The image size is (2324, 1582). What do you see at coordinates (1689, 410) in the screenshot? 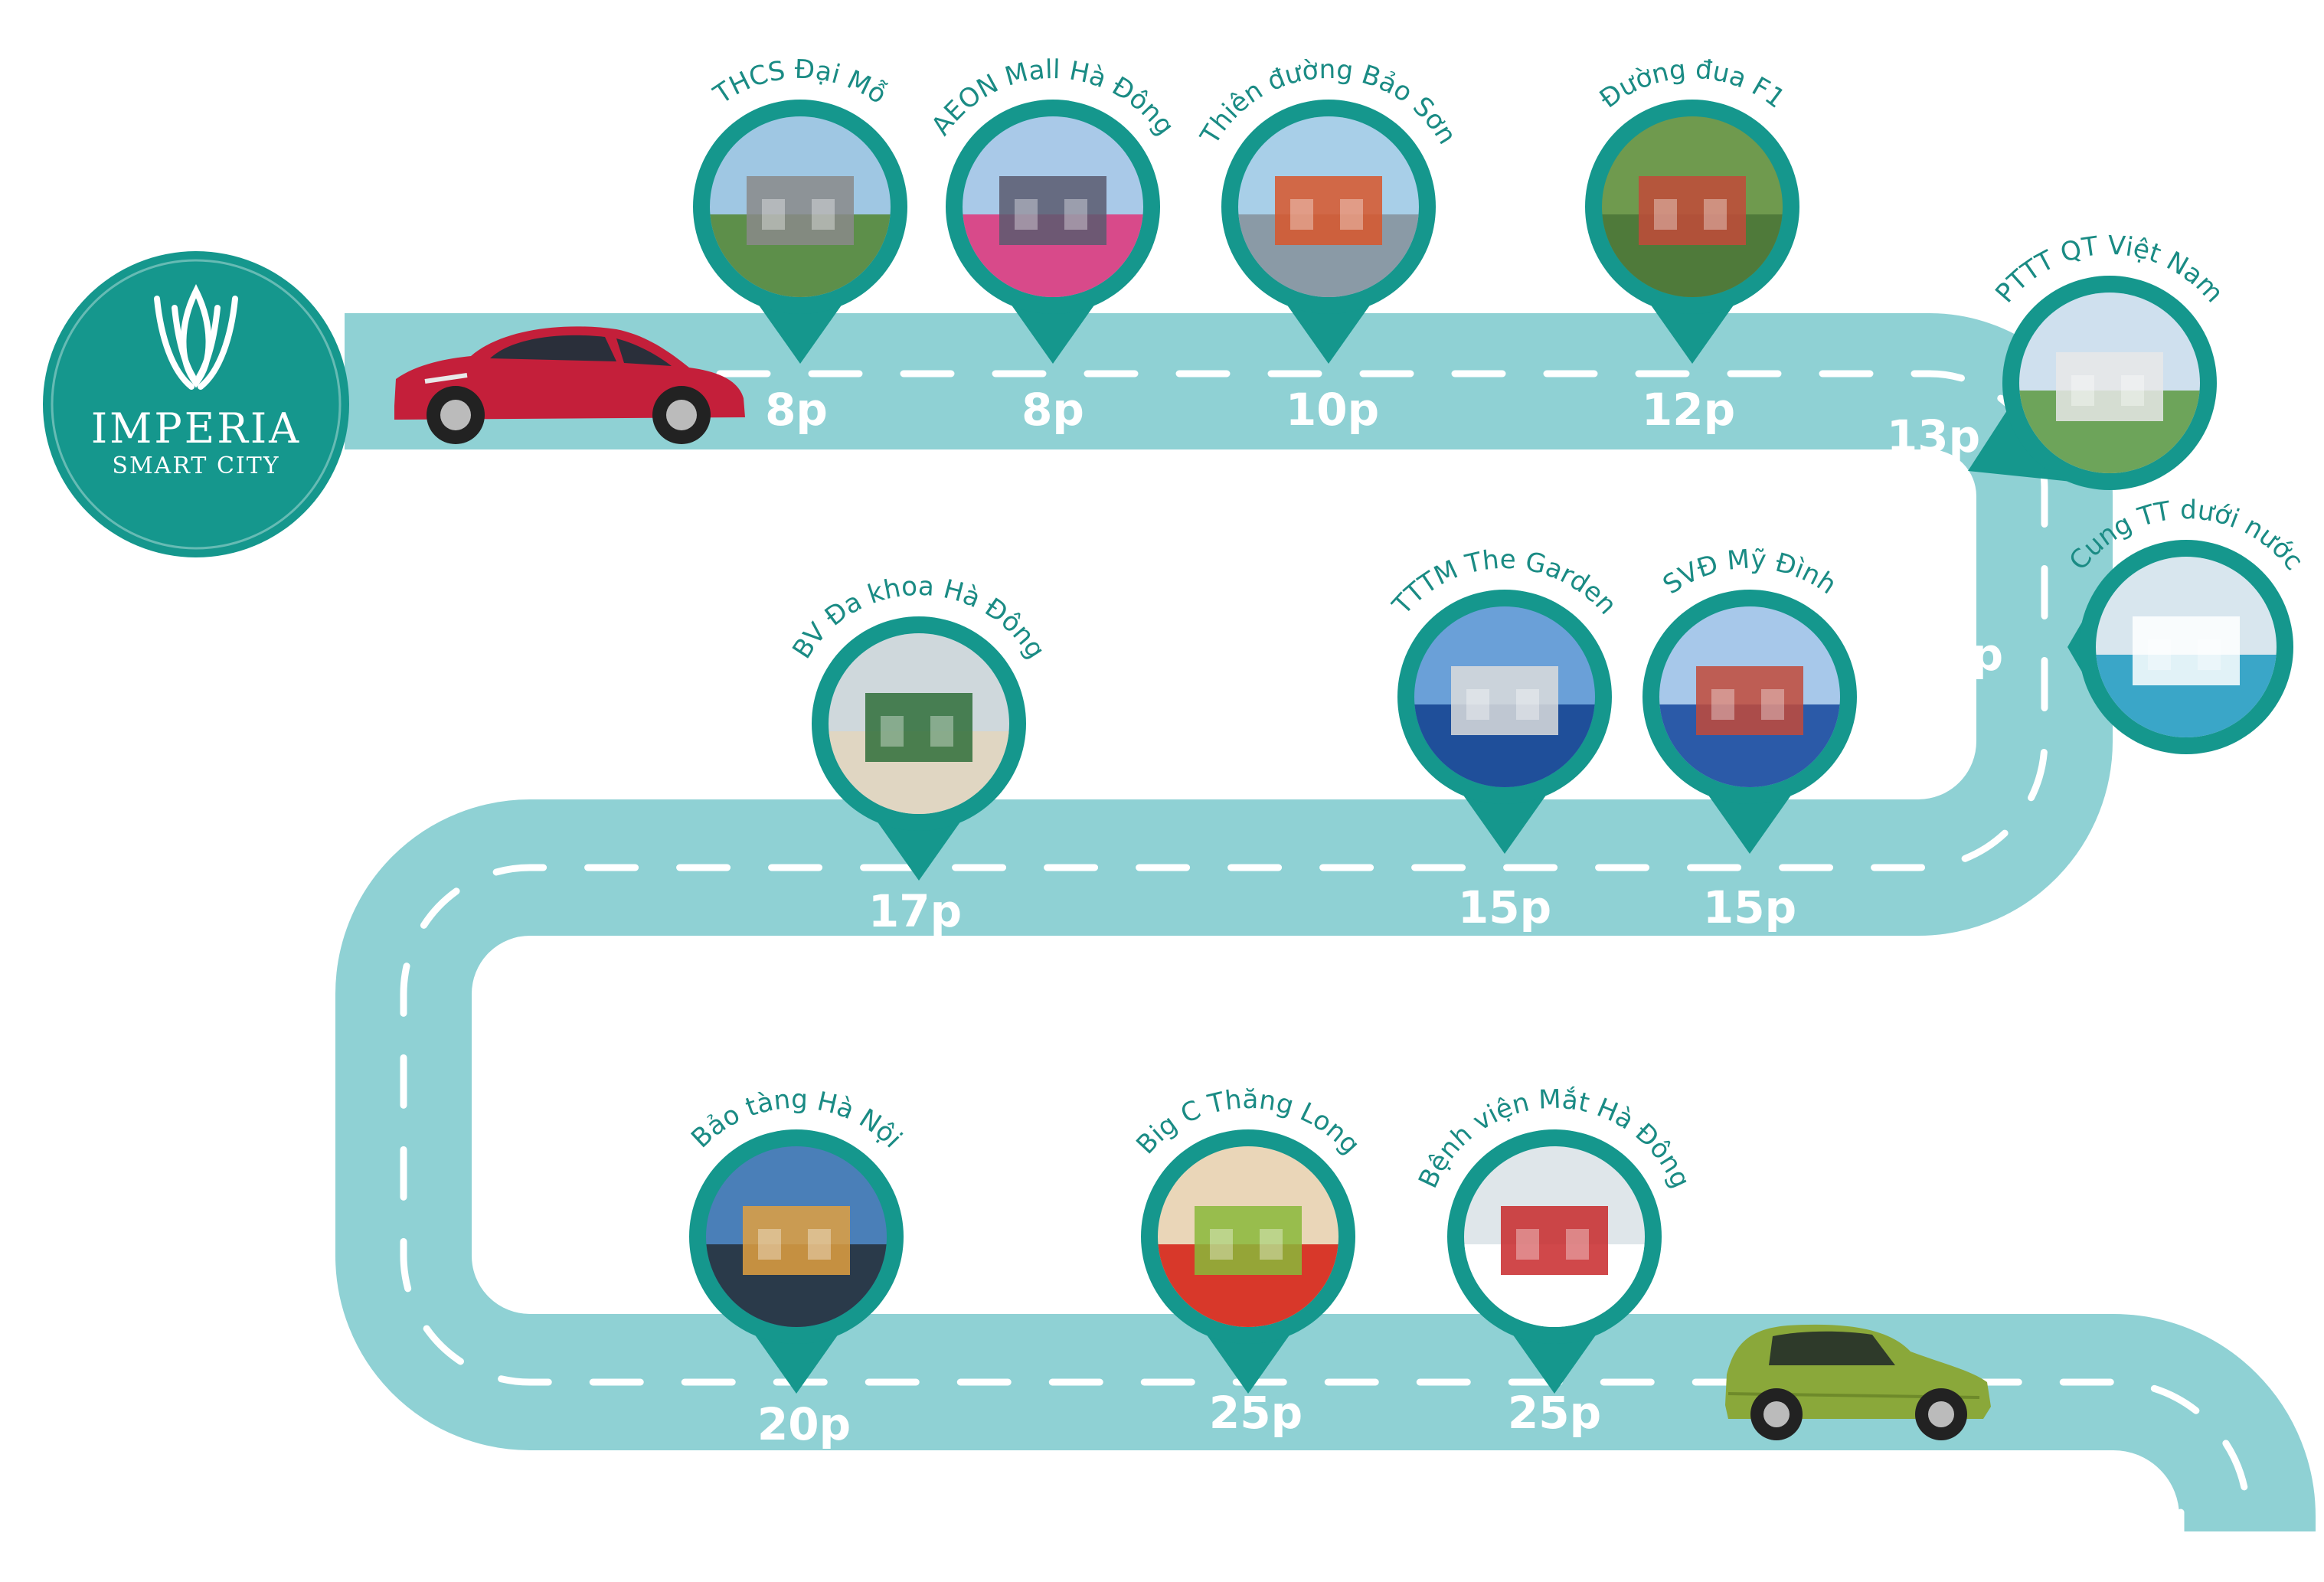
I see `travel-time: 12p` at bounding box center [1689, 410].